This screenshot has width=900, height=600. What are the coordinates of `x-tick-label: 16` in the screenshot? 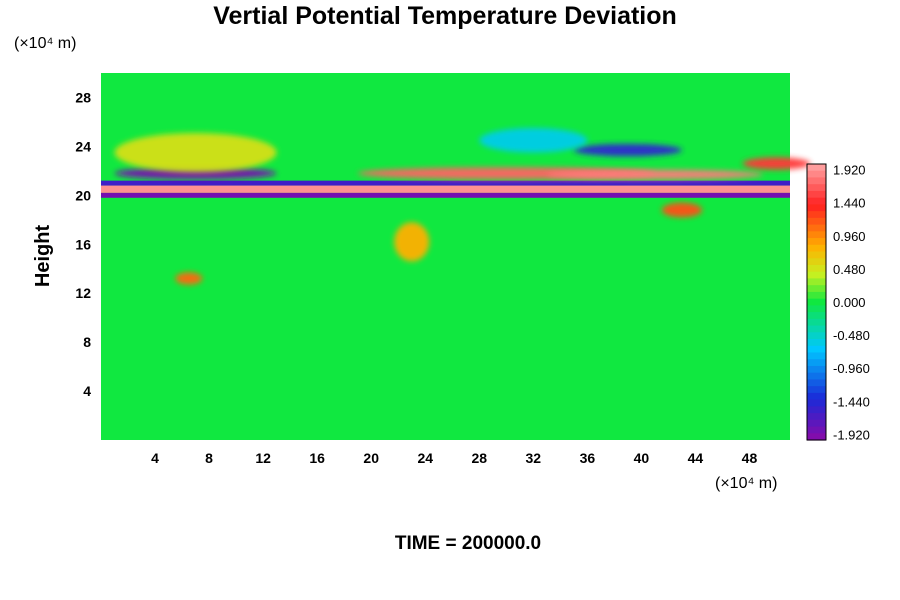 It's located at (317, 458).